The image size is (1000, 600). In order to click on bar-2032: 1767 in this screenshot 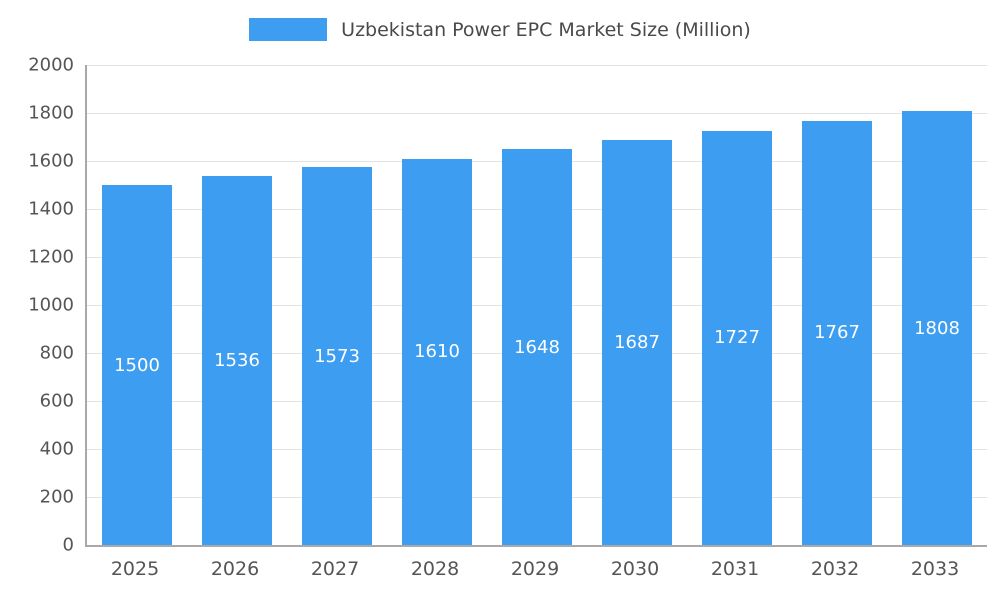, I will do `click(837, 332)`.